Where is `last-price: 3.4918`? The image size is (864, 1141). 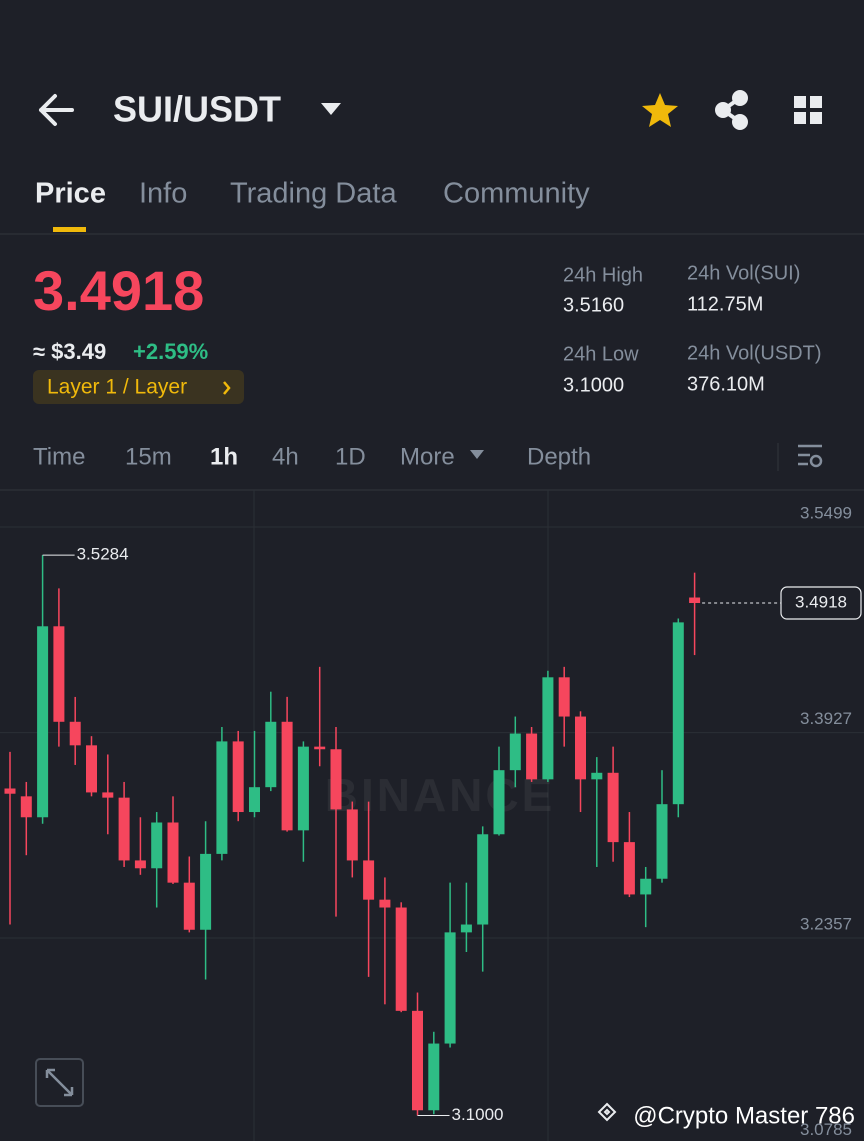 last-price: 3.4918 is located at coordinates (118, 290).